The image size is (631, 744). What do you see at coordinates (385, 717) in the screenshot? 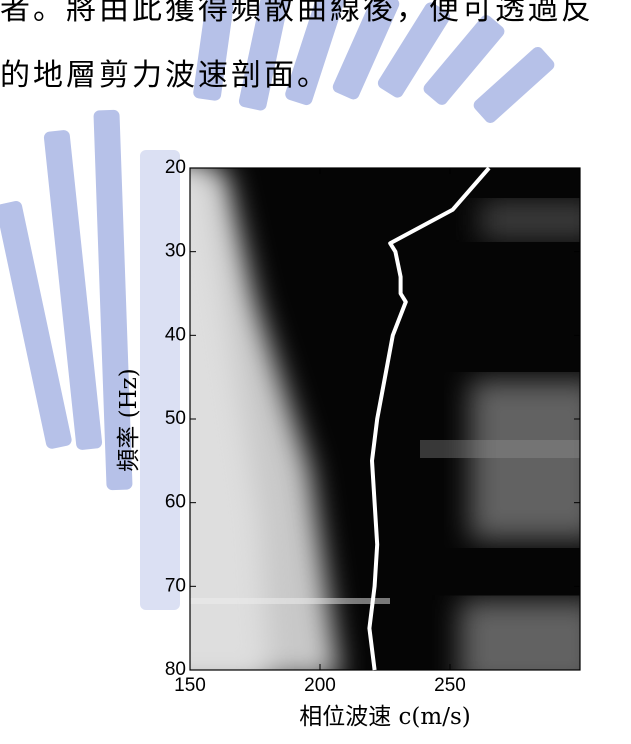
I see `x-axis-label: 相位波速 c(m/s)` at bounding box center [385, 717].